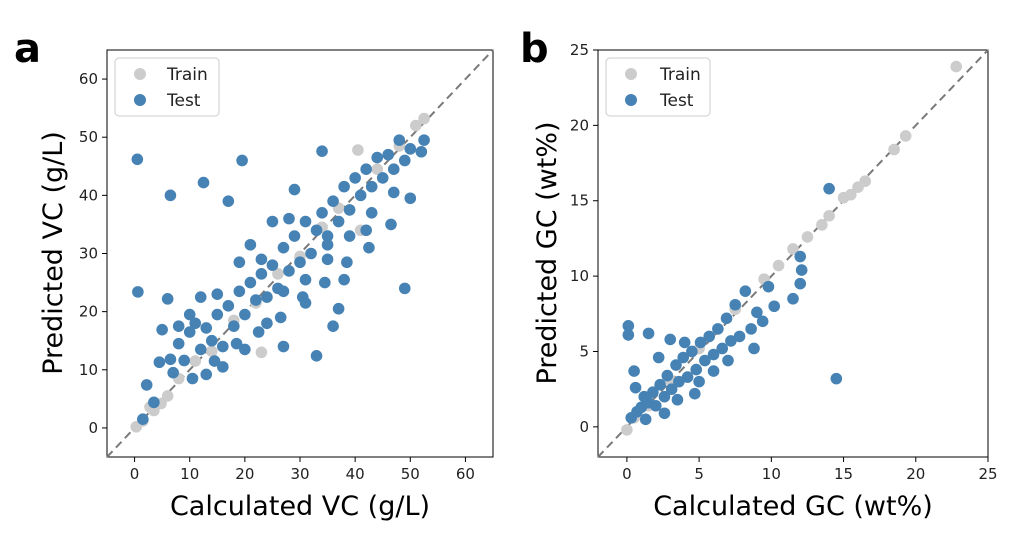 The height and width of the screenshot is (534, 1029). Describe the element at coordinates (88, 137) in the screenshot. I see `y-tick-label-a: 50` at that location.